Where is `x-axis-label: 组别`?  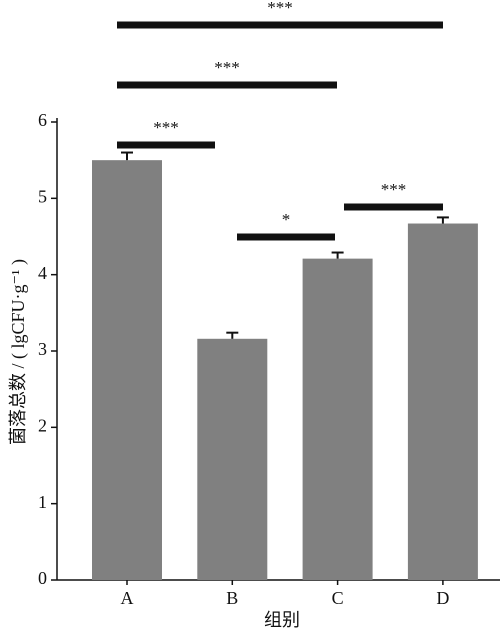
x-axis-label: 组别 is located at coordinates (282, 620).